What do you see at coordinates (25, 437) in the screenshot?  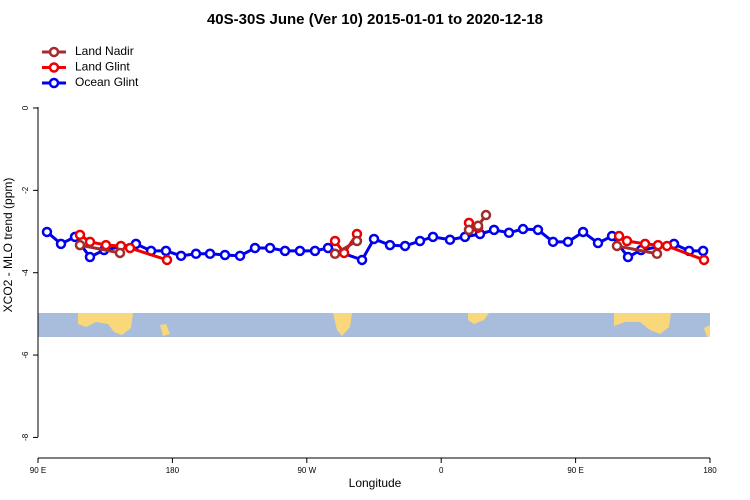 I see `y-tick-label: -8` at bounding box center [25, 437].